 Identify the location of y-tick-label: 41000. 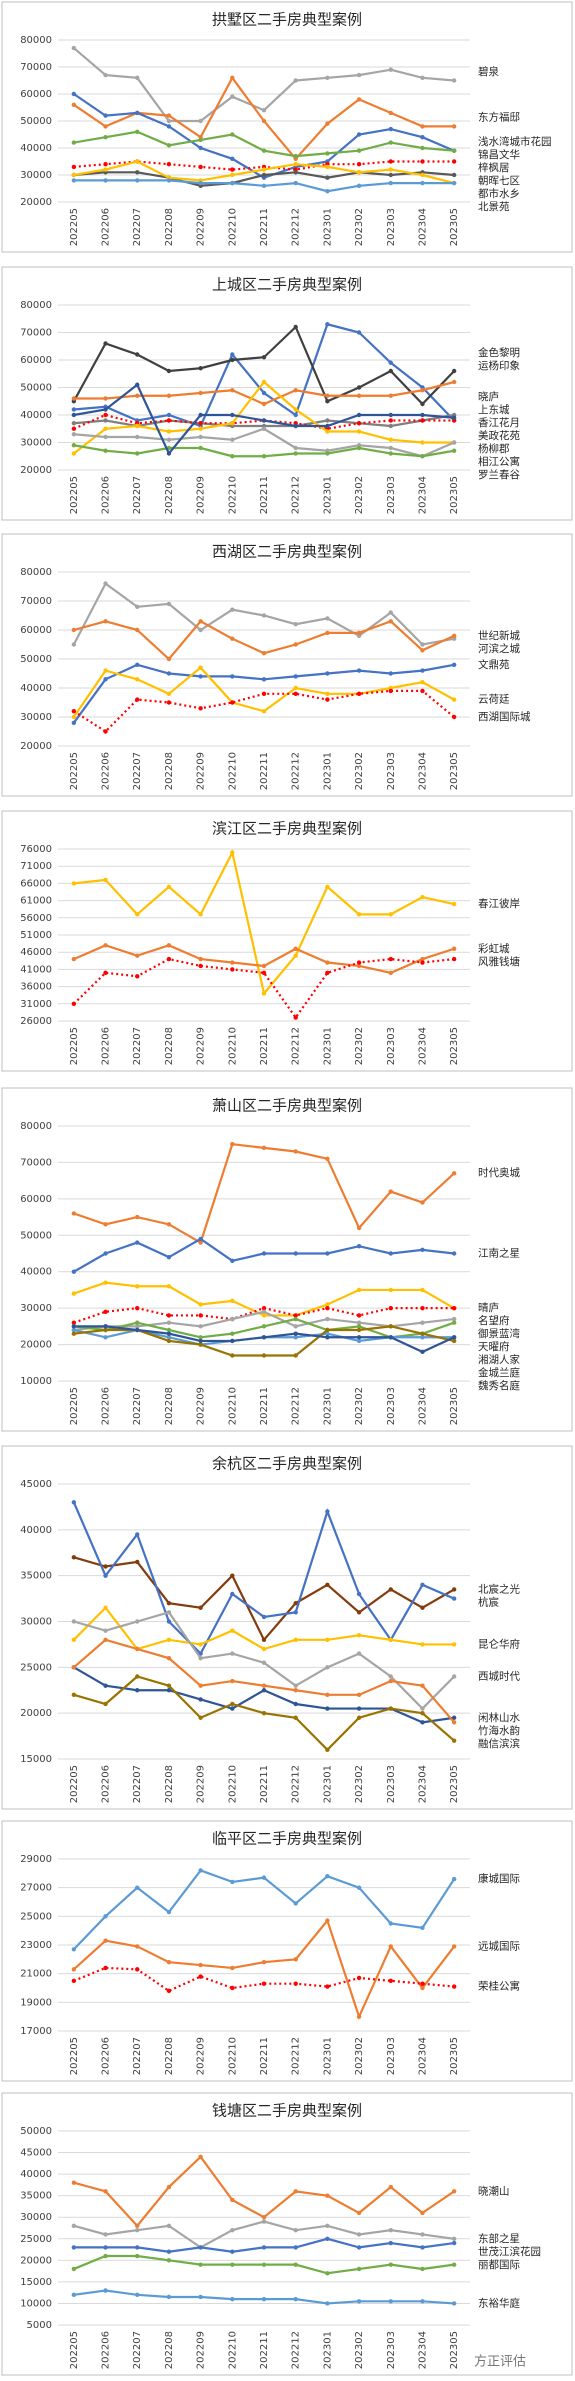
(36, 969).